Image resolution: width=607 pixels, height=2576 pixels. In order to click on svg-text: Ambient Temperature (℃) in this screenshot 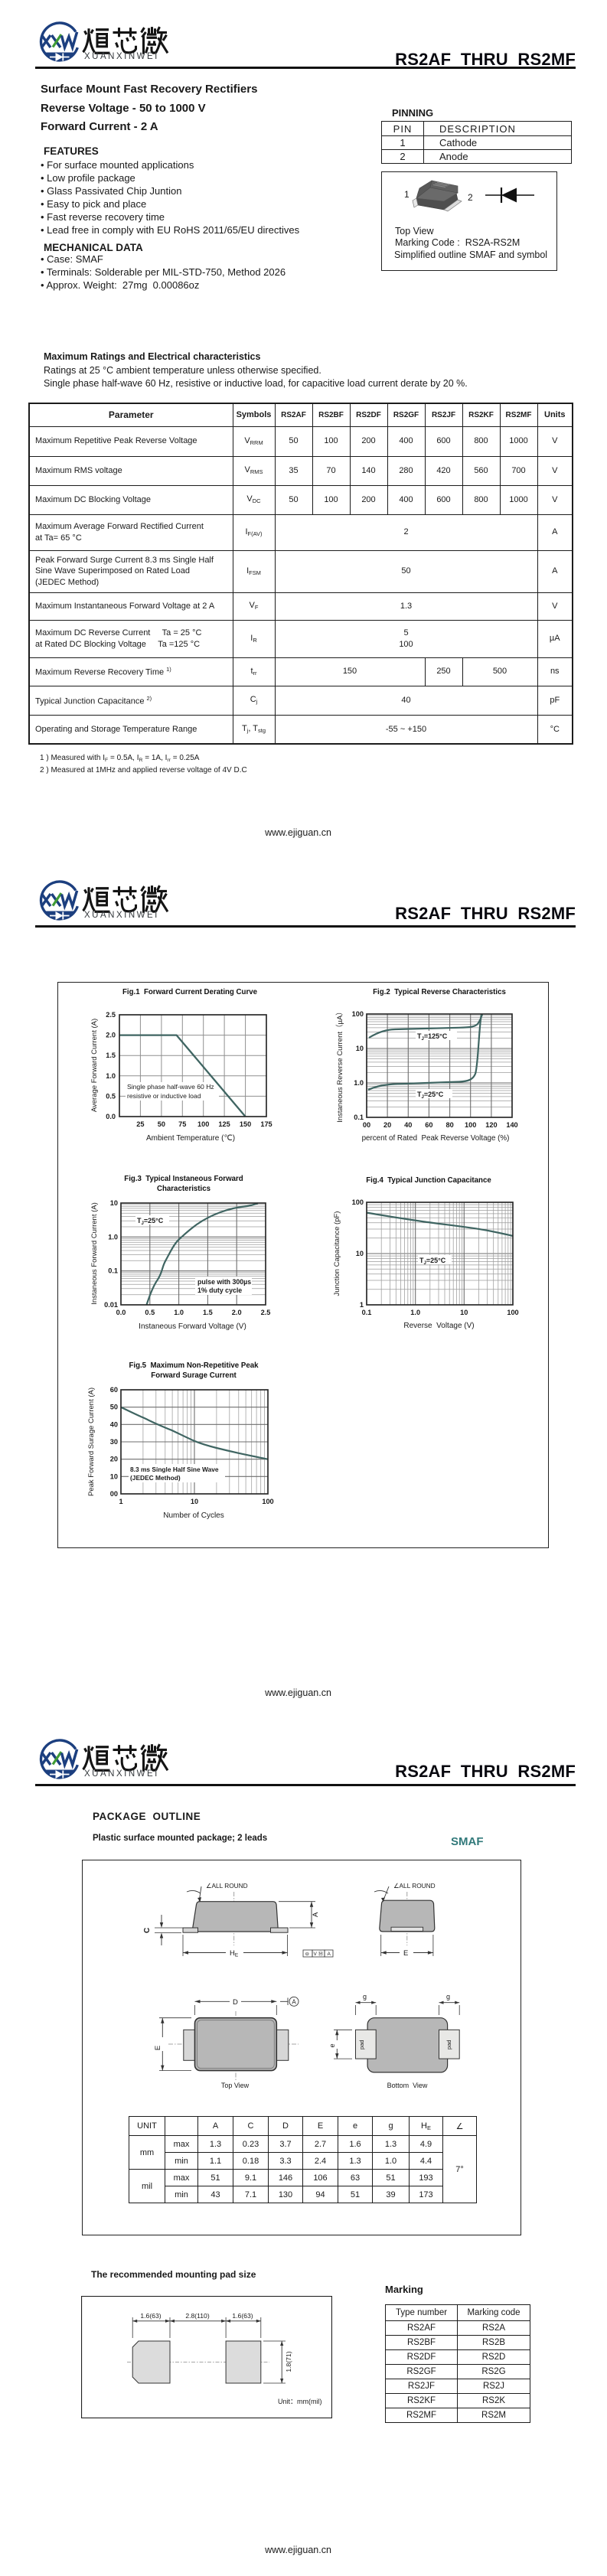, I will do `click(191, 1138)`.